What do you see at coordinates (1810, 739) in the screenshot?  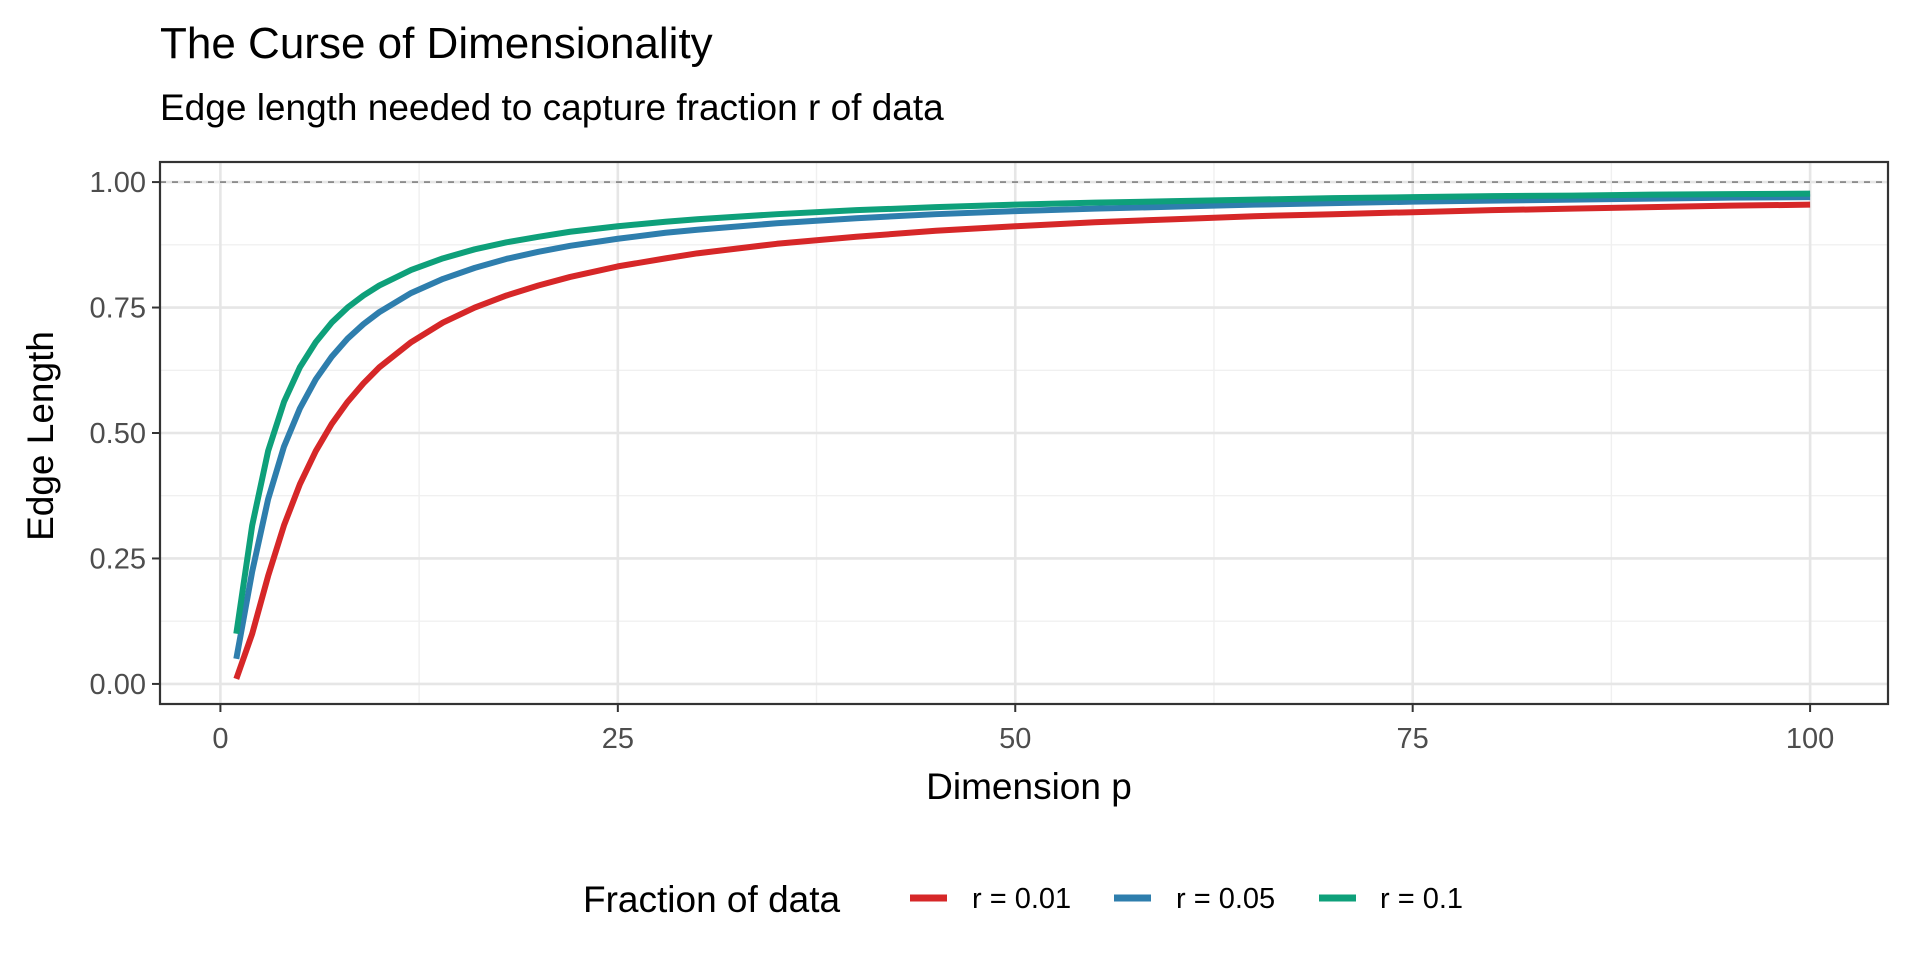 I see `x-tick-label: 100` at bounding box center [1810, 739].